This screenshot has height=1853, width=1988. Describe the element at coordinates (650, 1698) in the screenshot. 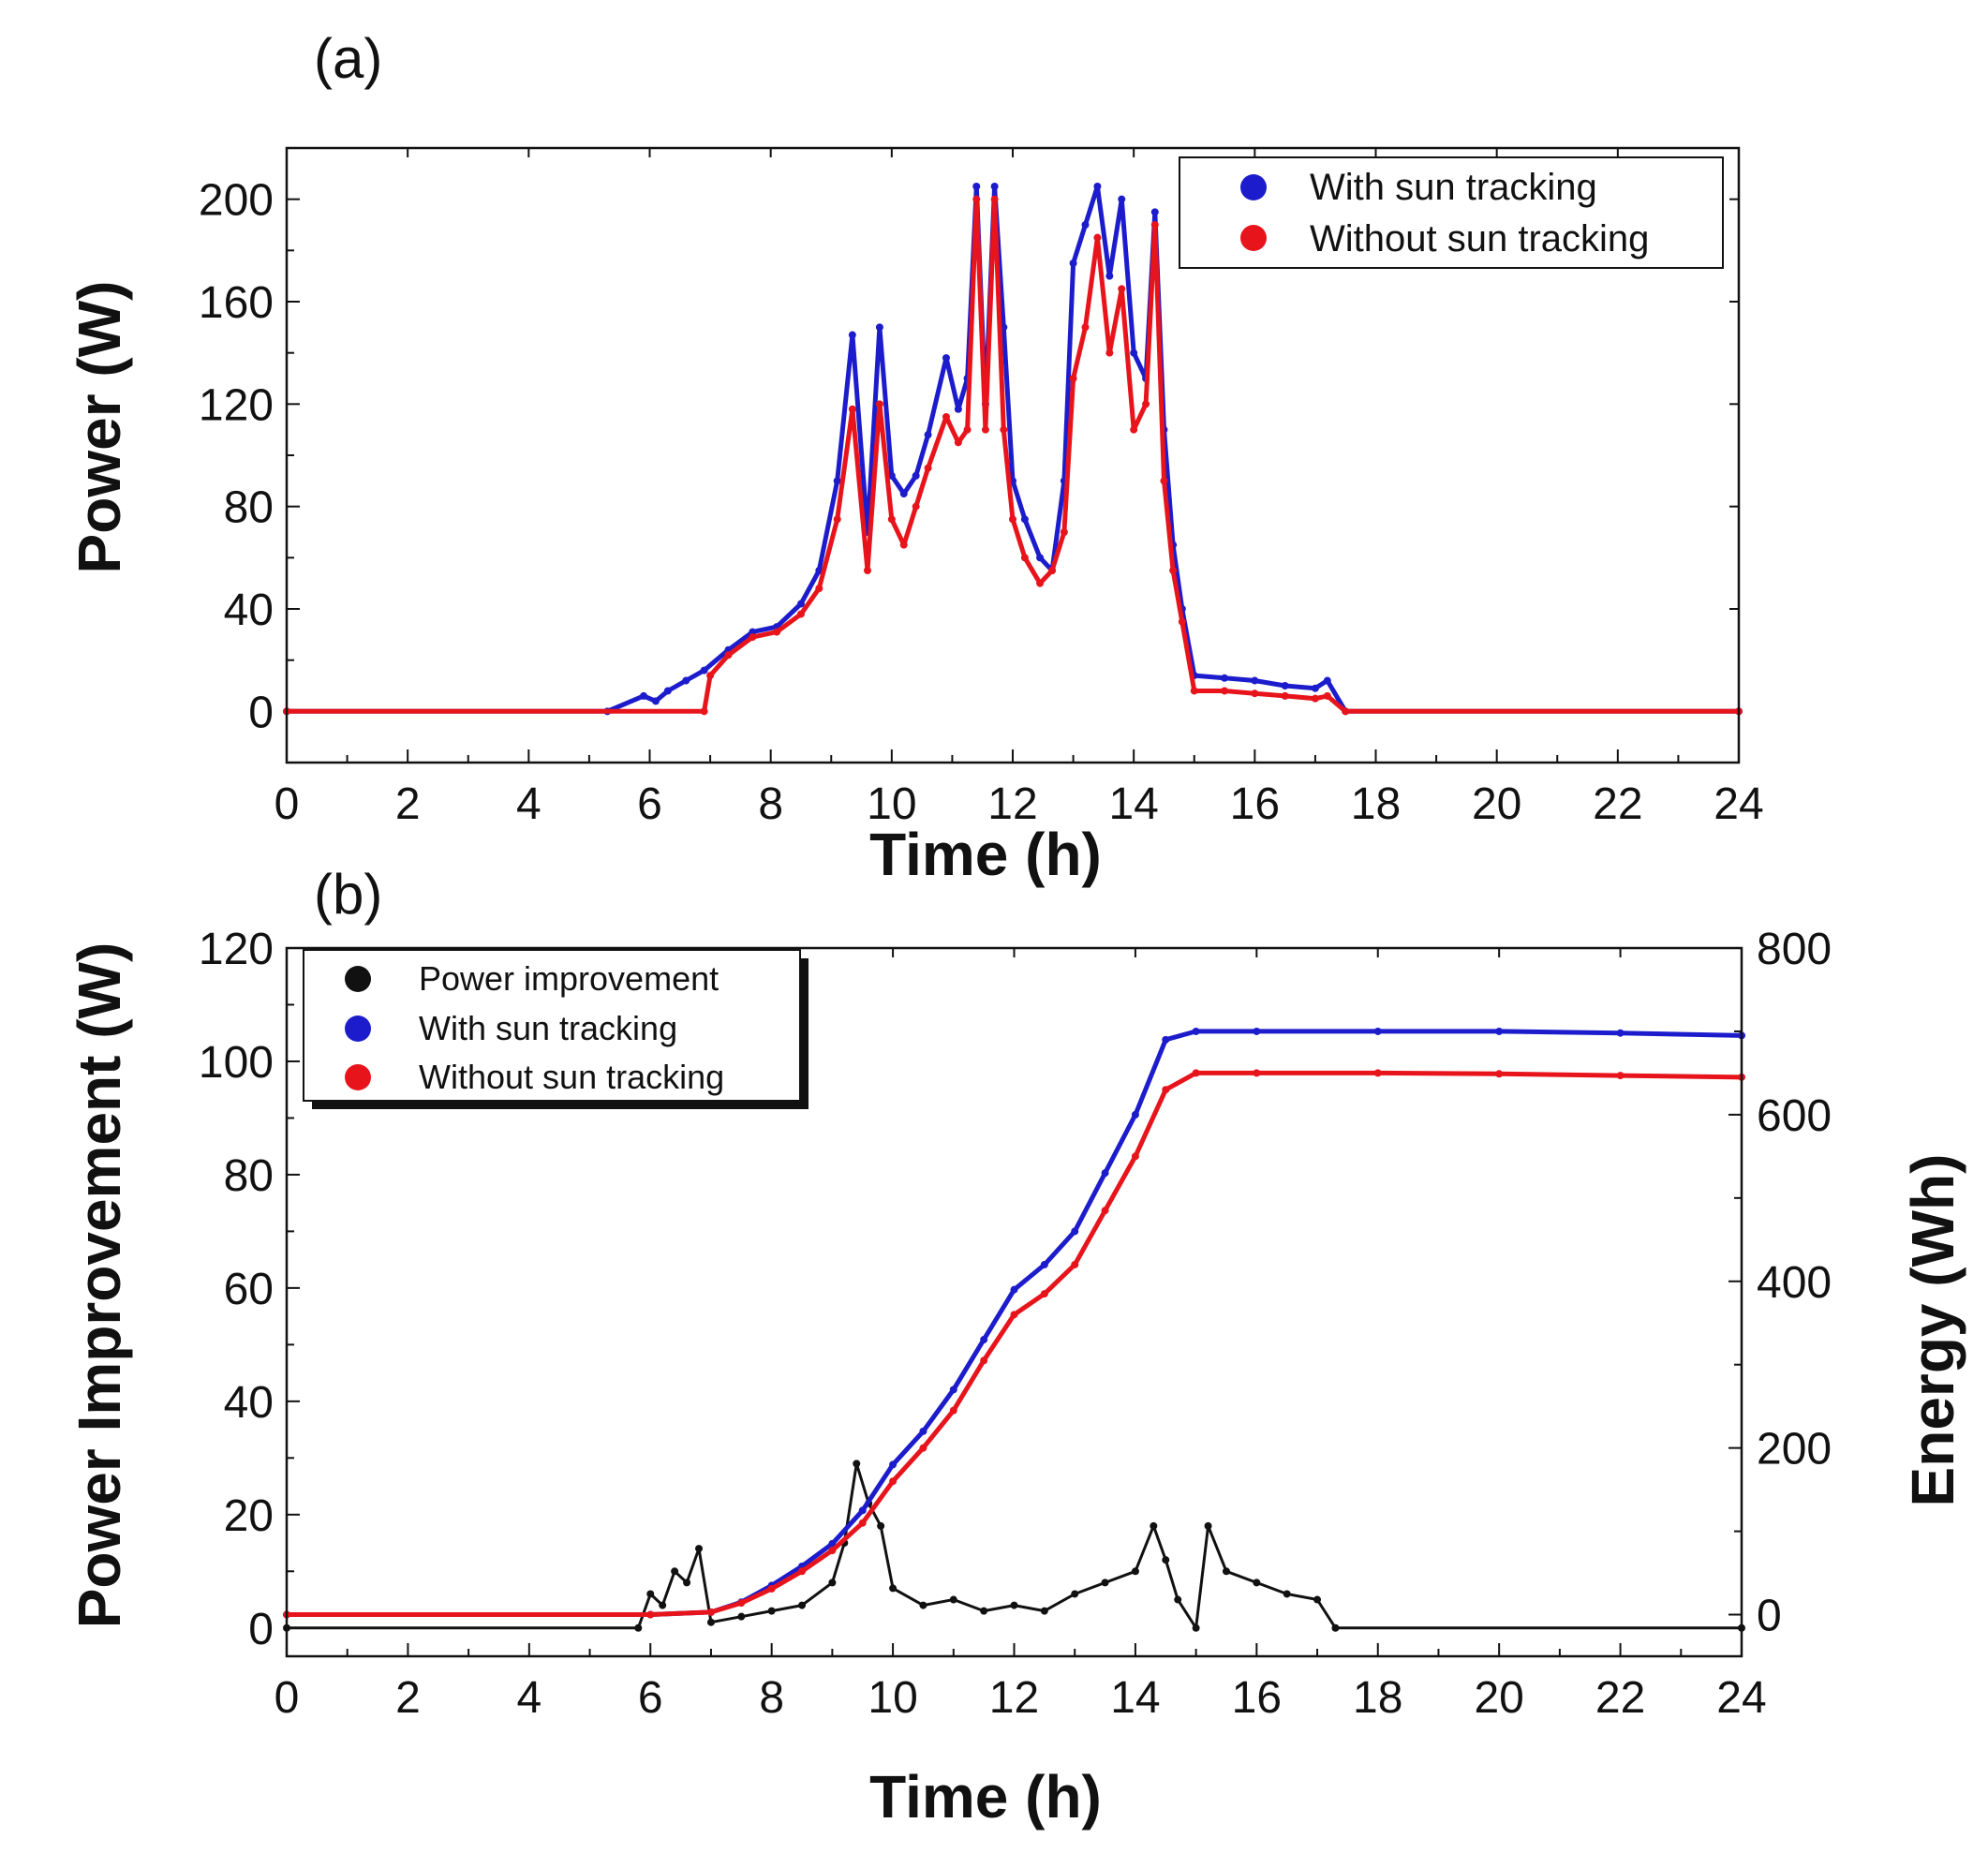

I see `panel-b-x-tick-label: 6` at that location.